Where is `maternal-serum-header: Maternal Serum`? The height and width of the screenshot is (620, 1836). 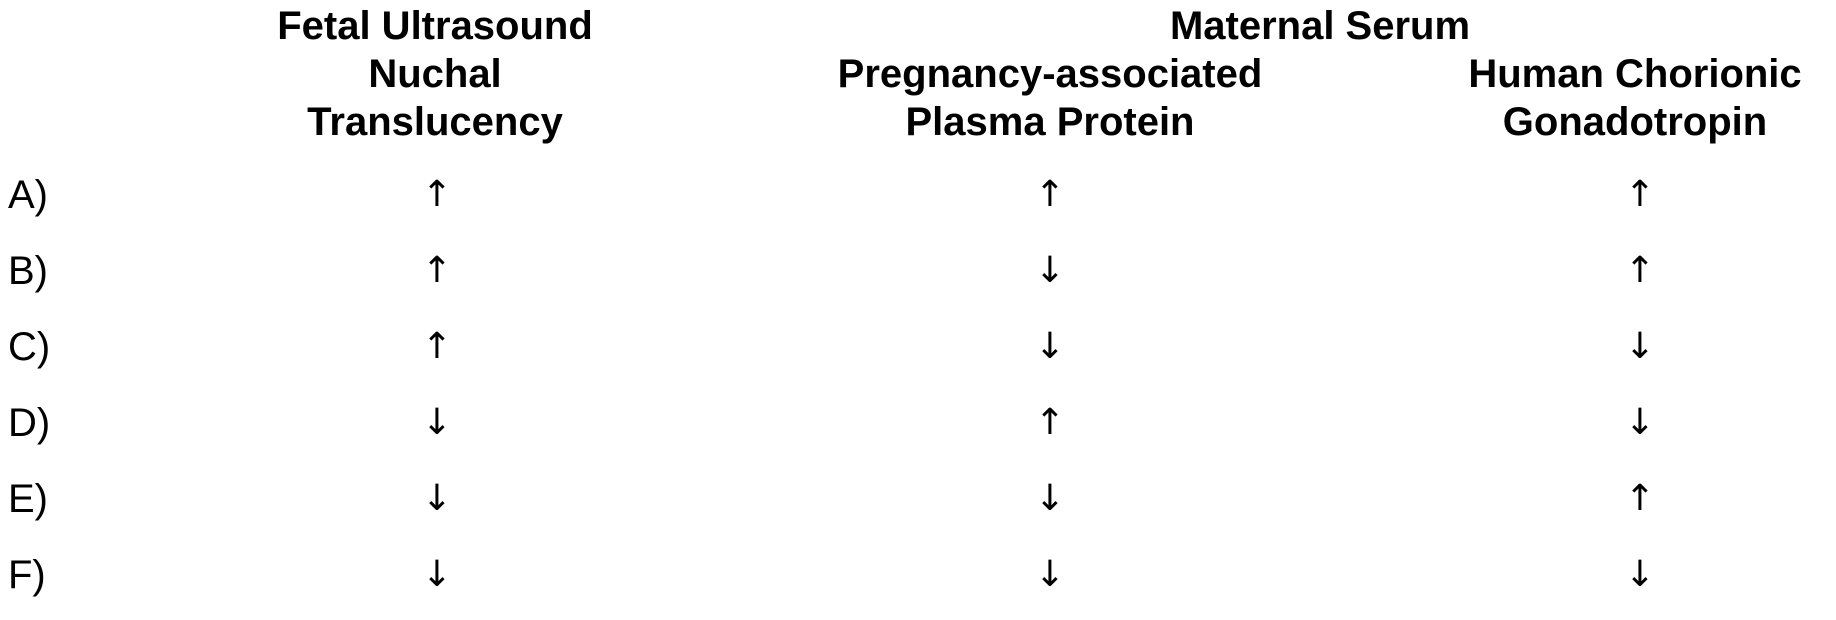 maternal-serum-header: Maternal Serum is located at coordinates (1320, 26).